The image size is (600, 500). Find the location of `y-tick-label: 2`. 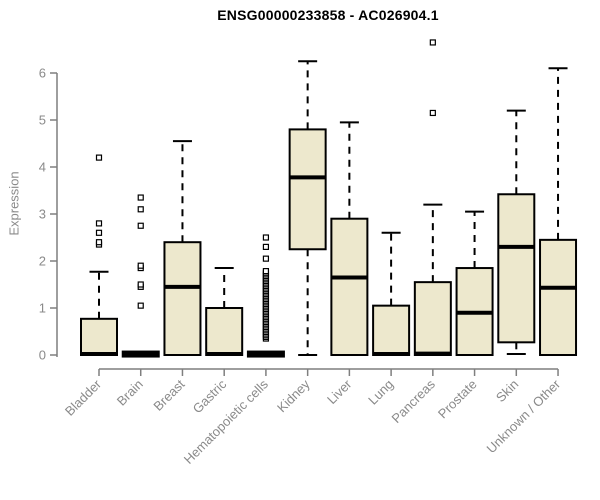

y-tick-label: 2 is located at coordinates (42, 261).